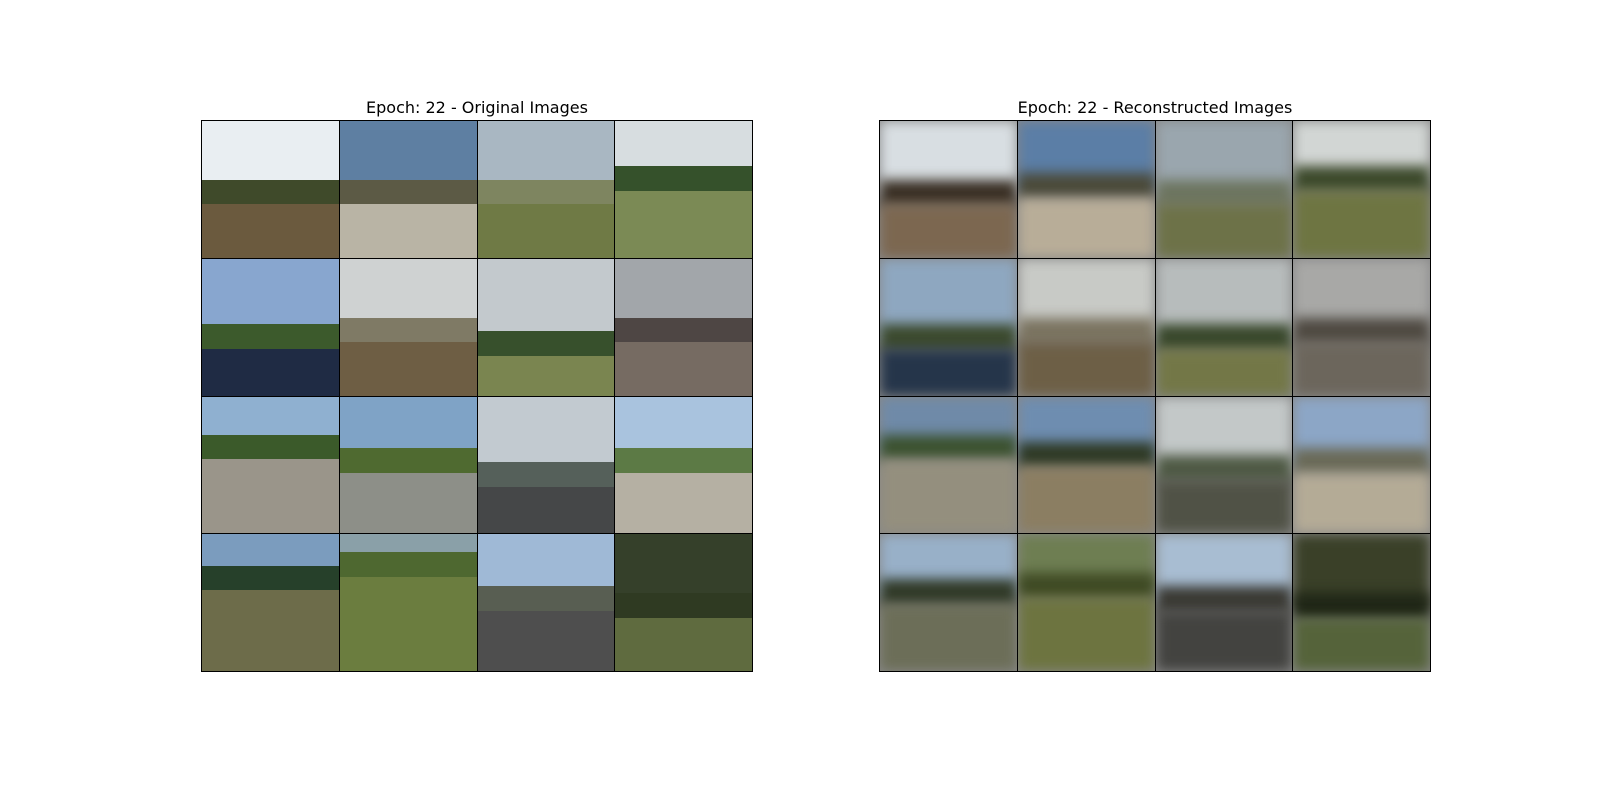 The width and height of the screenshot is (1600, 800). Describe the element at coordinates (477, 107) in the screenshot. I see `original-images-title: Epoch: 22 - Original Images` at that location.